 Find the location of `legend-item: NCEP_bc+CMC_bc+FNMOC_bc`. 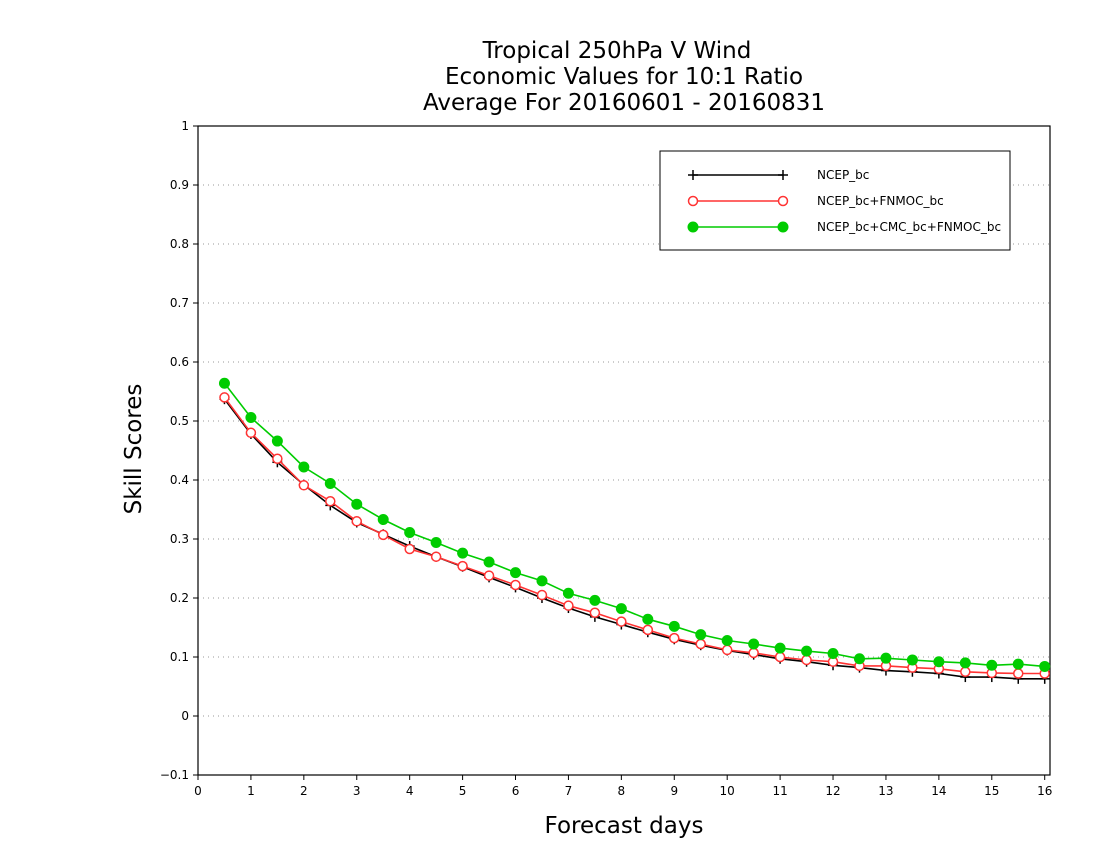

legend-item: NCEP_bc+CMC_bc+FNMOC_bc is located at coordinates (844, 227).